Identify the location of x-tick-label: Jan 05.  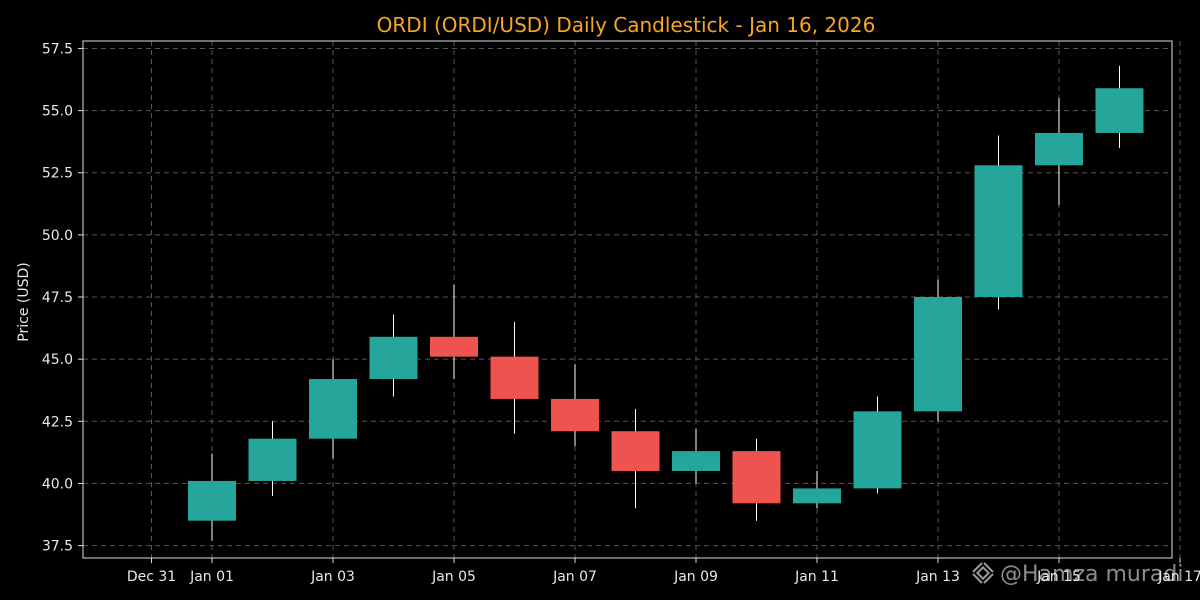
(453, 577).